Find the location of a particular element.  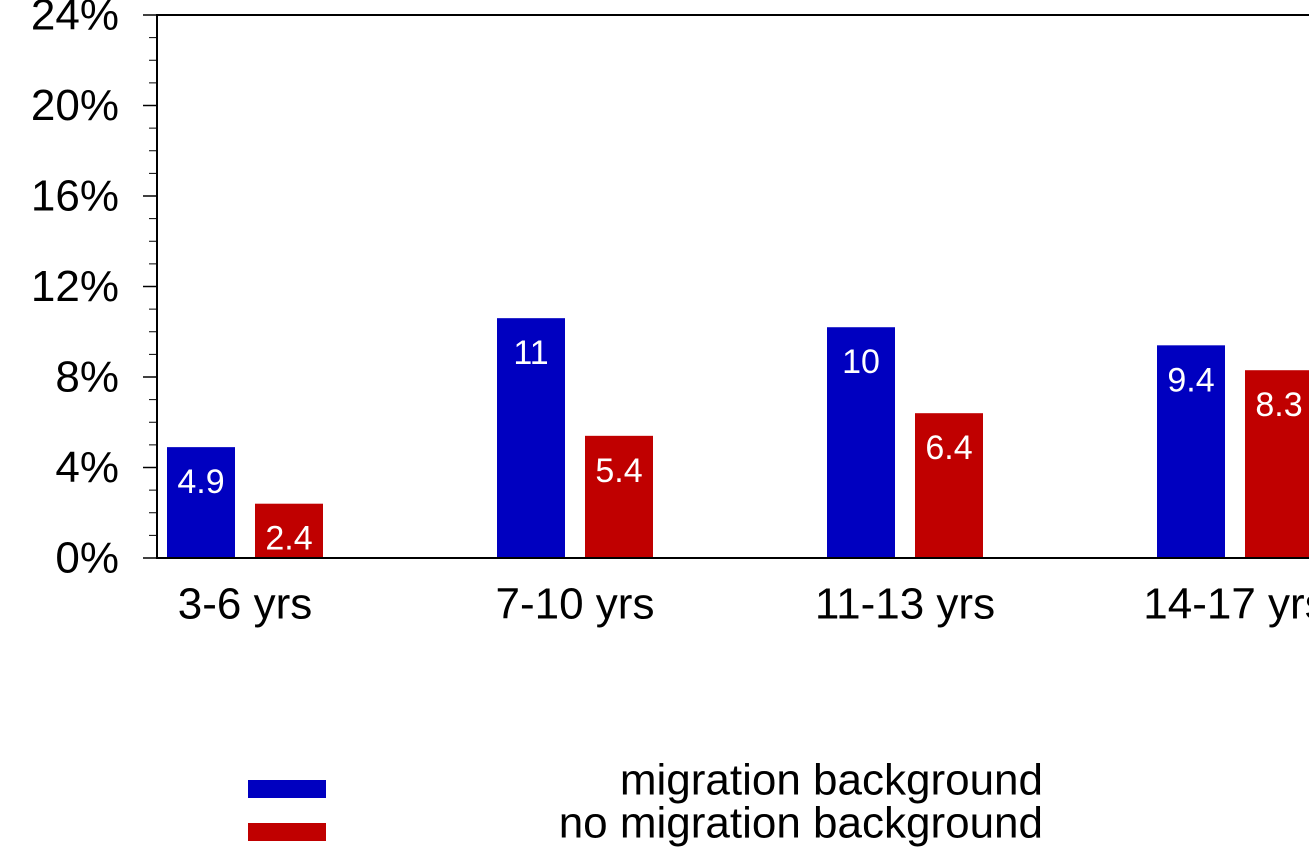

data-label: 9.4 is located at coordinates (1190, 380).